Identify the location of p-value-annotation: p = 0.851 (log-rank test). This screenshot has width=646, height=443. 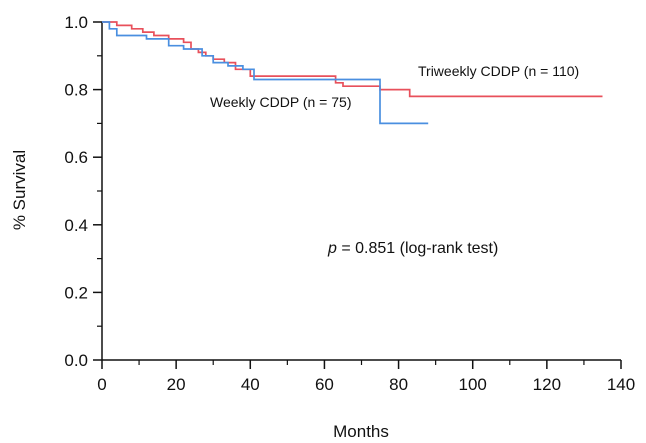
(412, 248).